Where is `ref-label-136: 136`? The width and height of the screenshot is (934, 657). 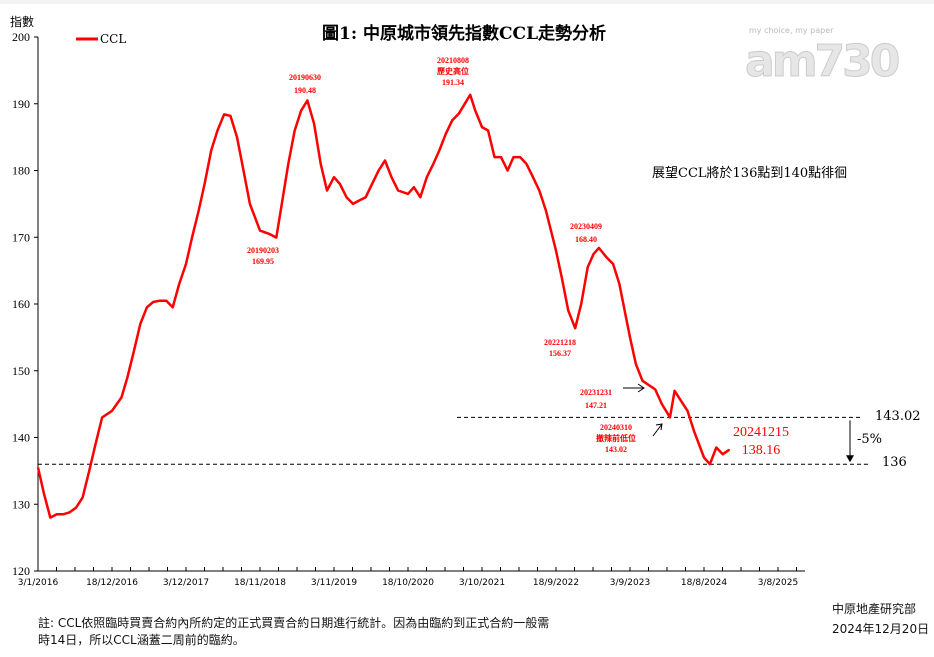
ref-label-136: 136 is located at coordinates (894, 462).